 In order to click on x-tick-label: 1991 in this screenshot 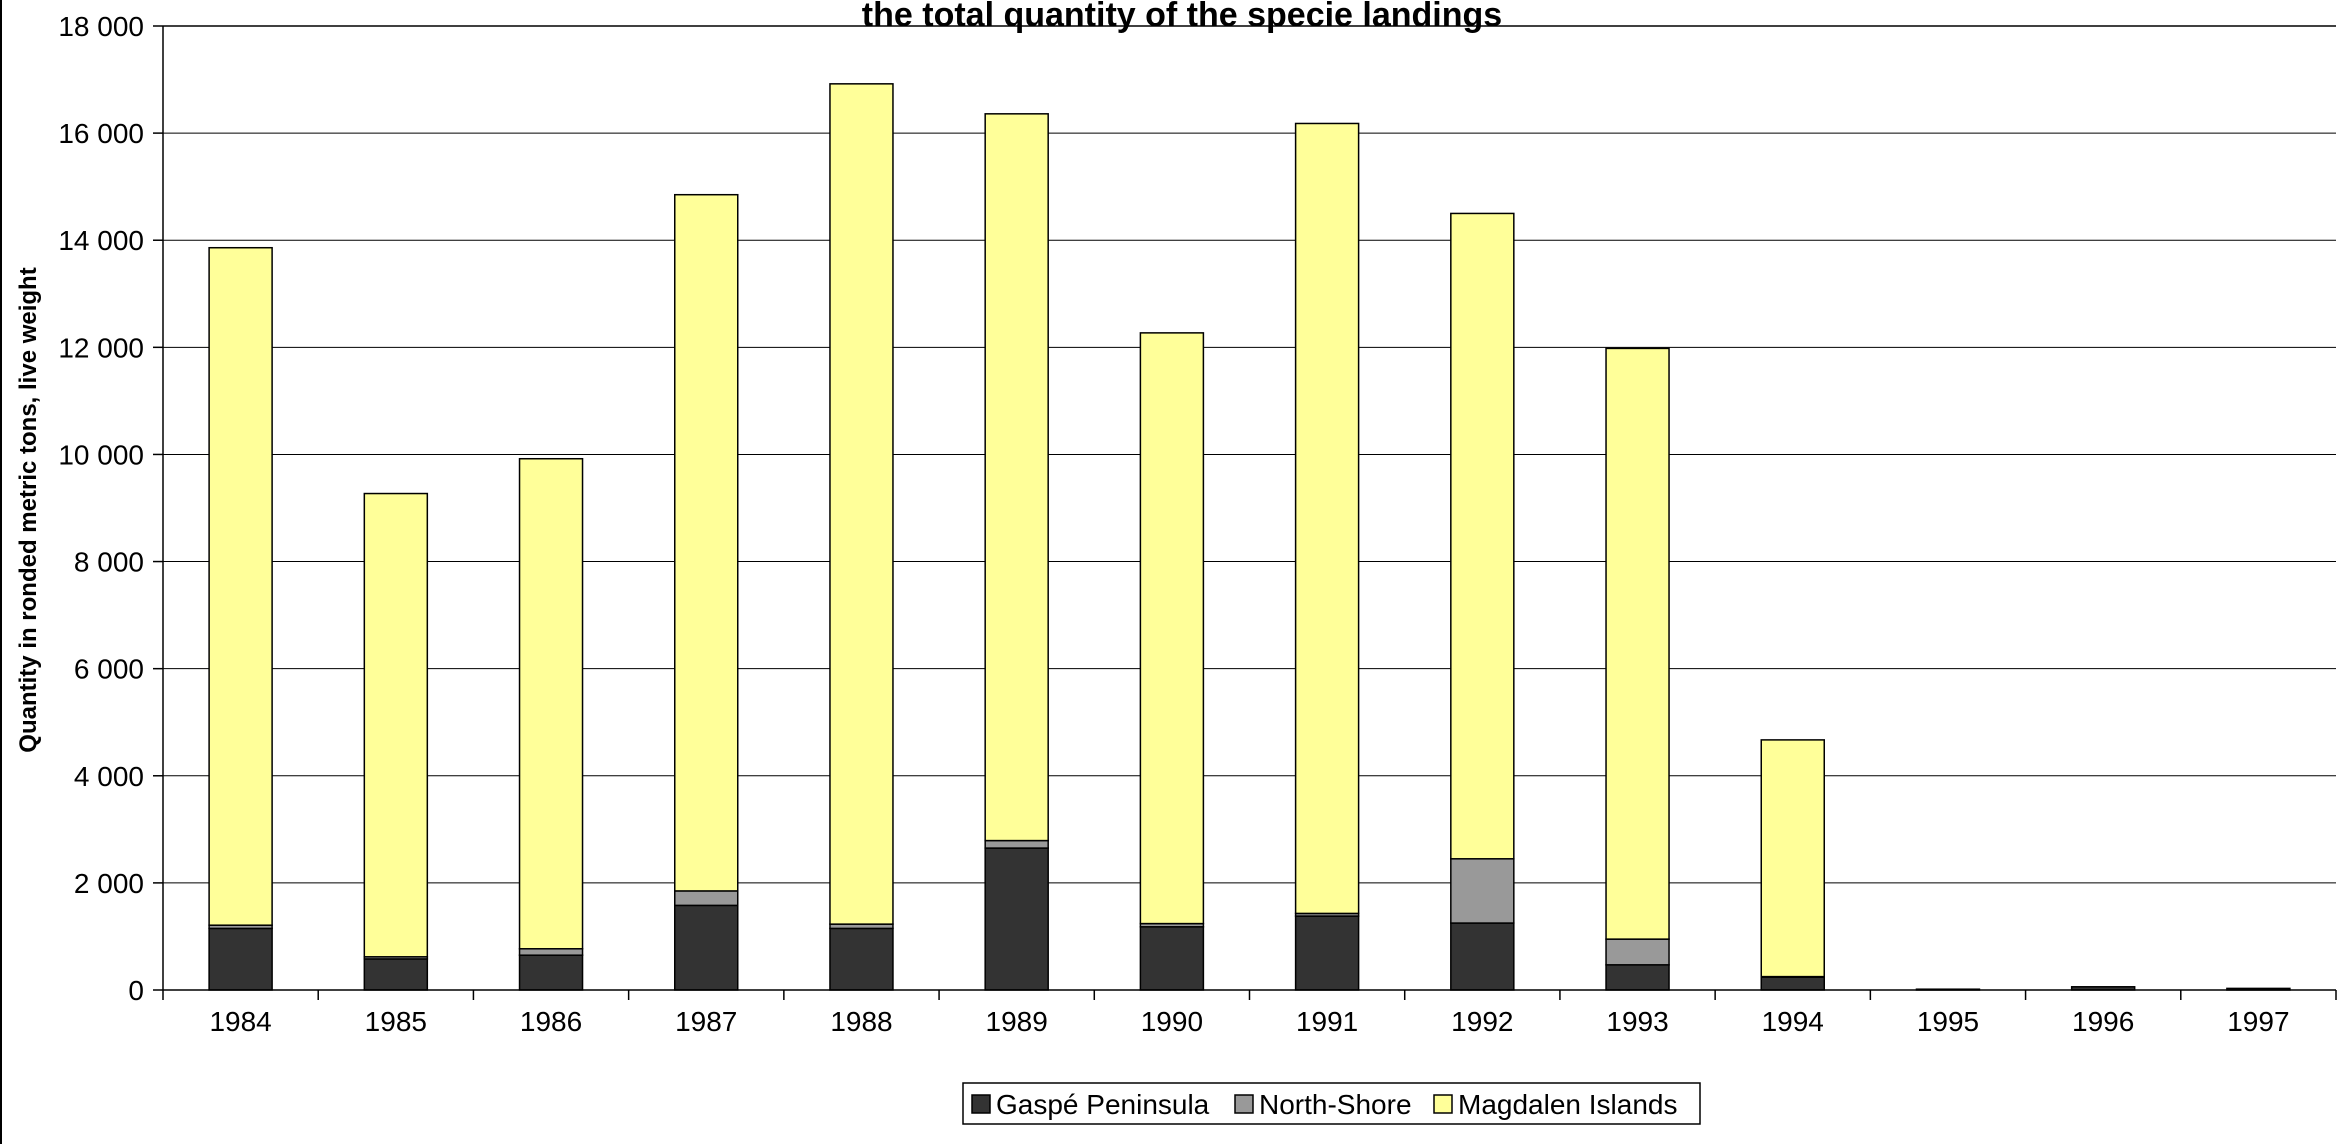, I will do `click(1327, 1021)`.